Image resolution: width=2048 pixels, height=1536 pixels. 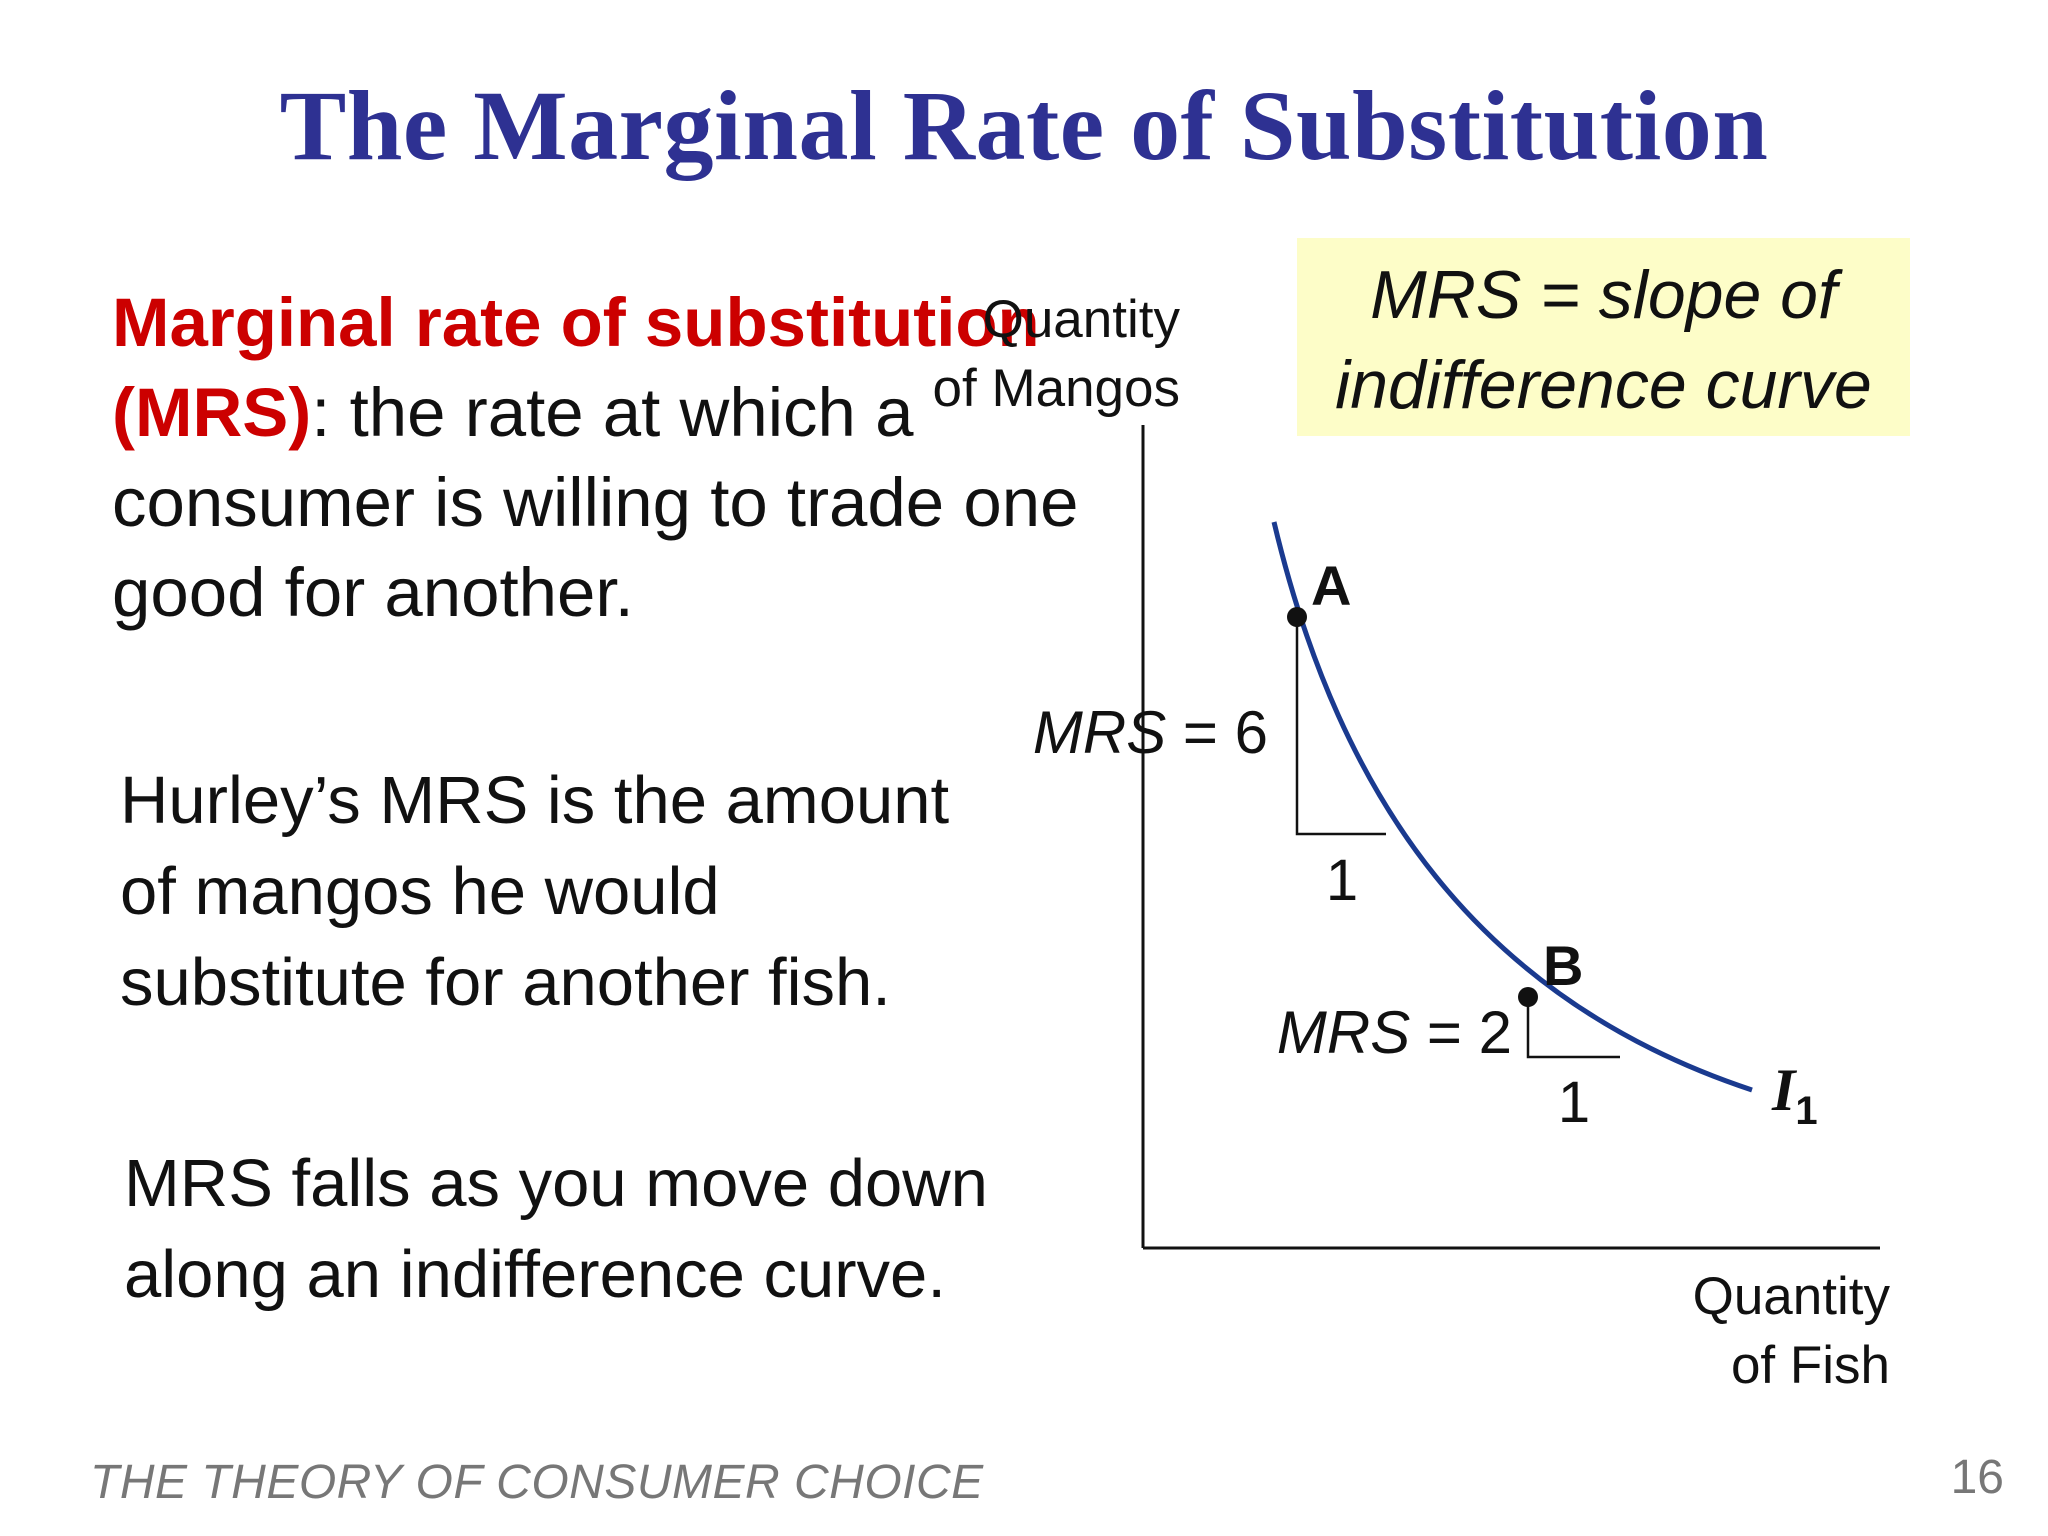 I want to click on point-a-label: A, so click(x=1331, y=585).